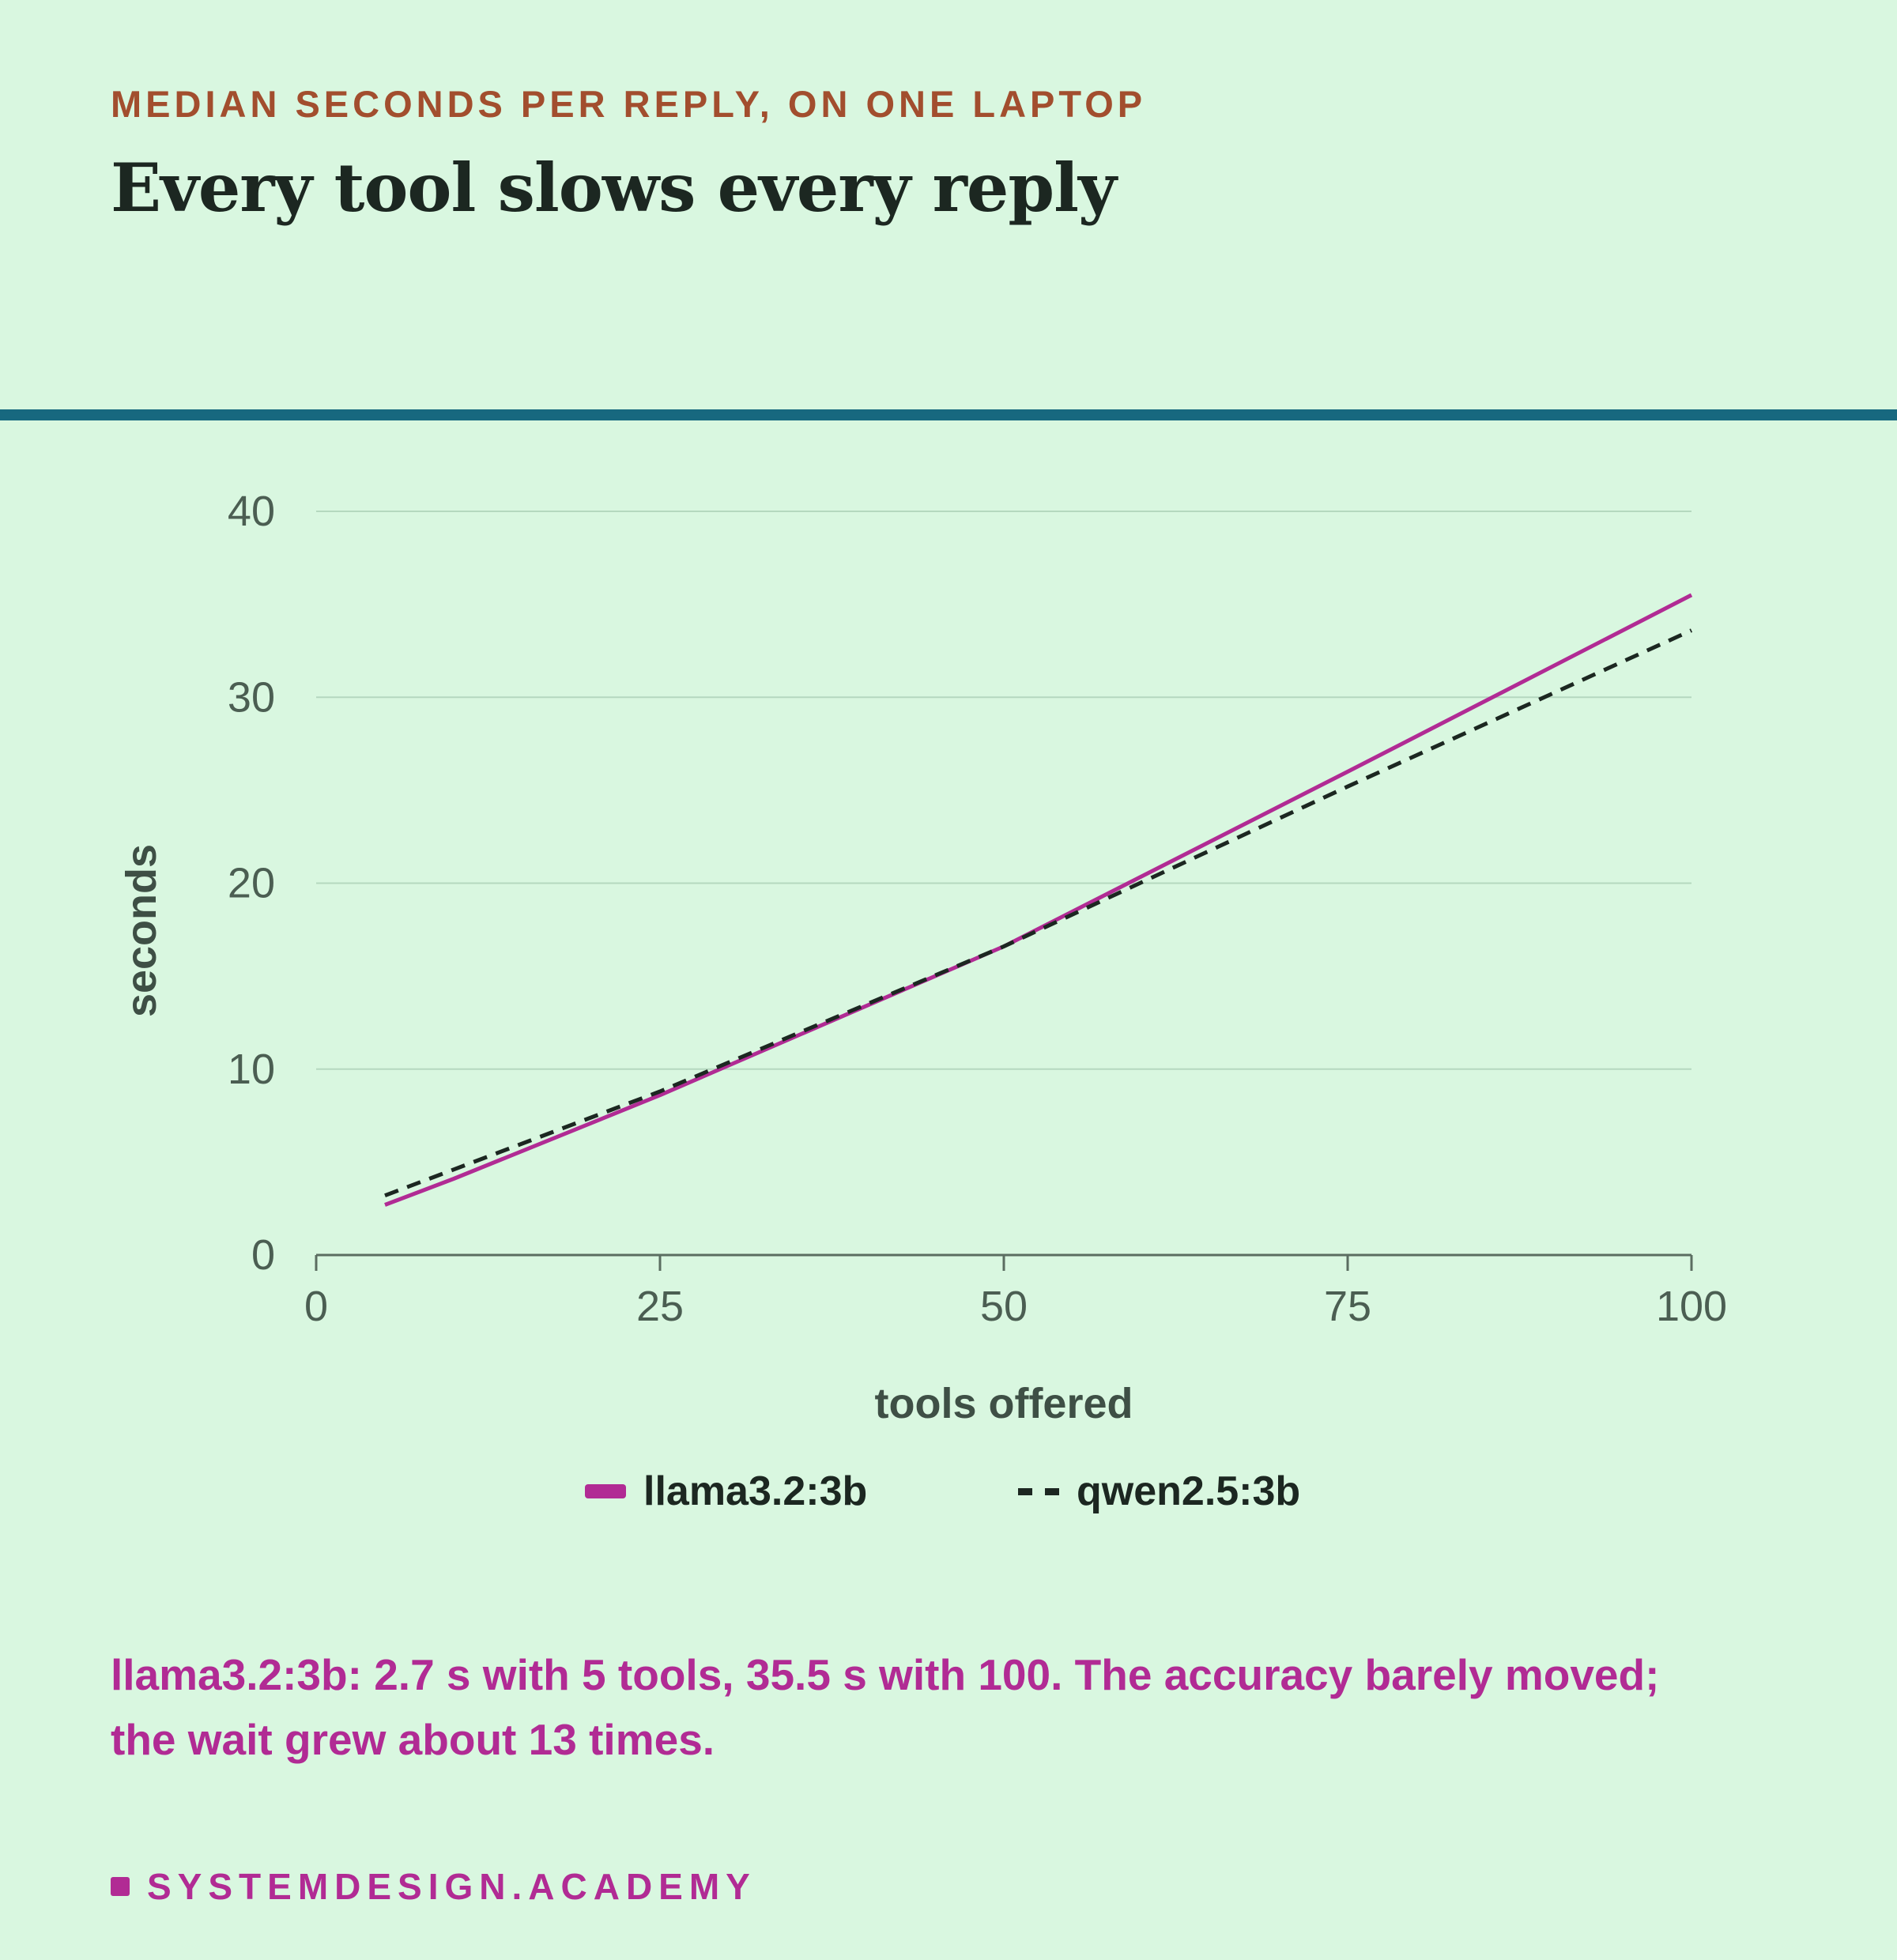 The width and height of the screenshot is (1897, 1960). What do you see at coordinates (660, 1306) in the screenshot?
I see `x-tick-label: 25` at bounding box center [660, 1306].